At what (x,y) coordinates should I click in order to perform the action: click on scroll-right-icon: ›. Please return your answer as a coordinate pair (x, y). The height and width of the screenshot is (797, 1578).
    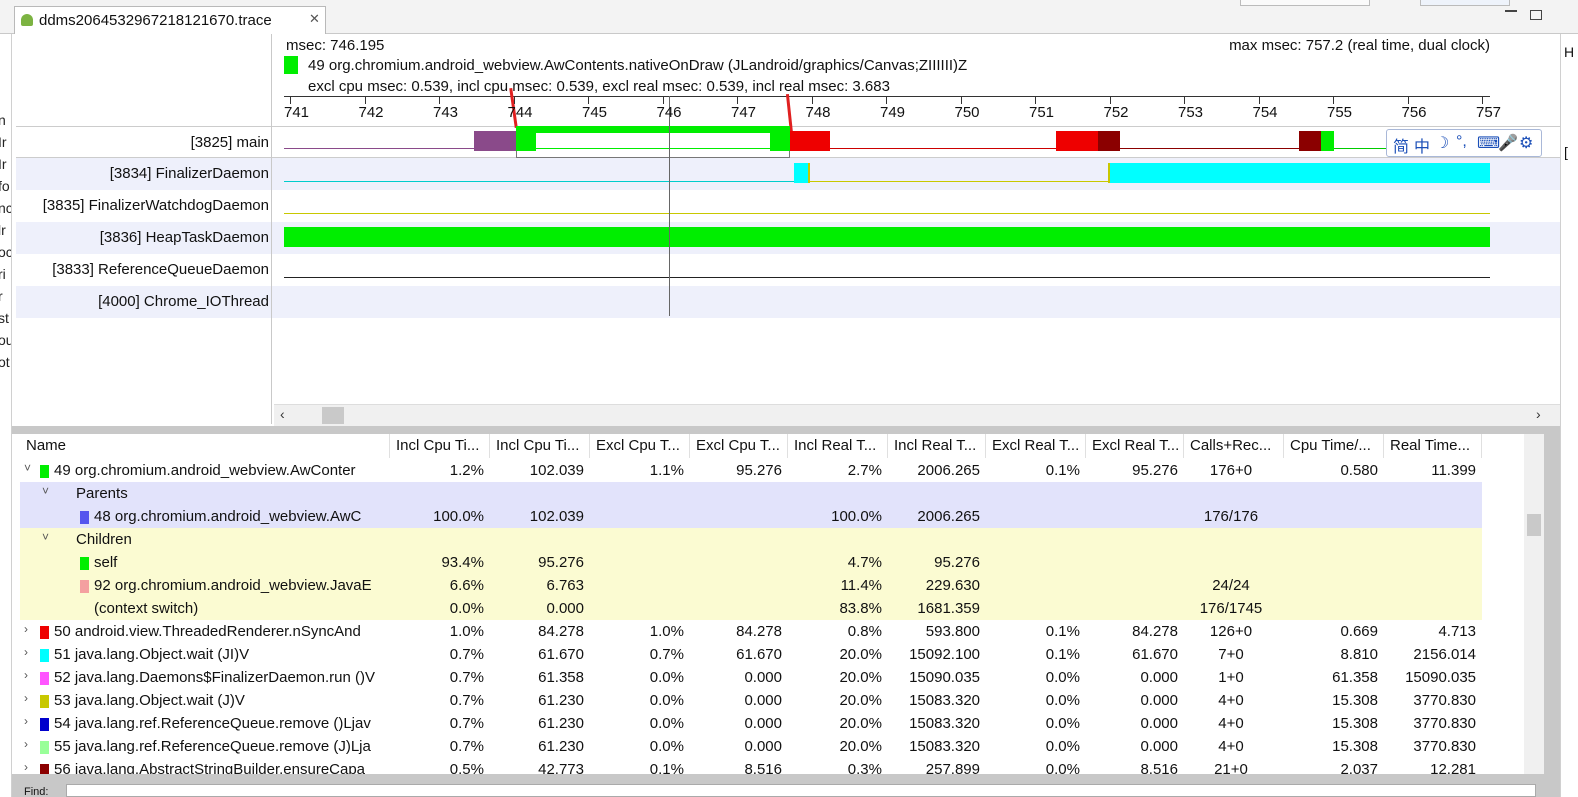
    Looking at the image, I should click on (1538, 414).